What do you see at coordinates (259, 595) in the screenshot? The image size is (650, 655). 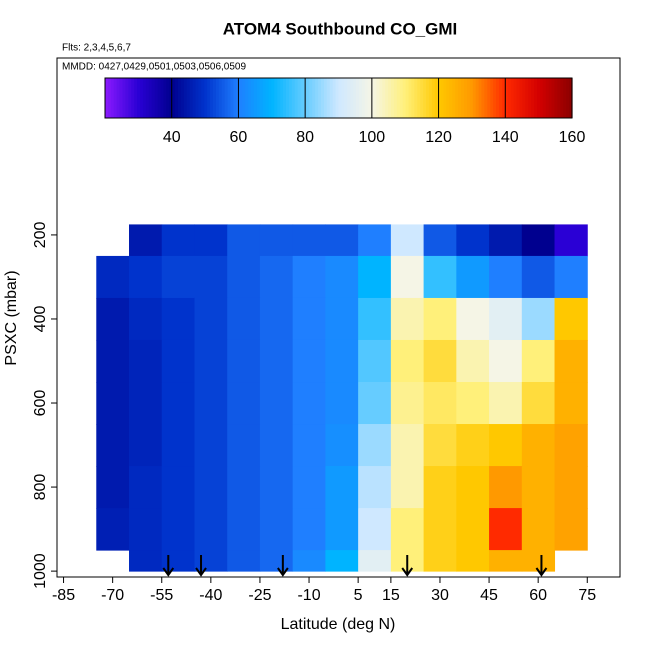 I see `x-tick-label: -25` at bounding box center [259, 595].